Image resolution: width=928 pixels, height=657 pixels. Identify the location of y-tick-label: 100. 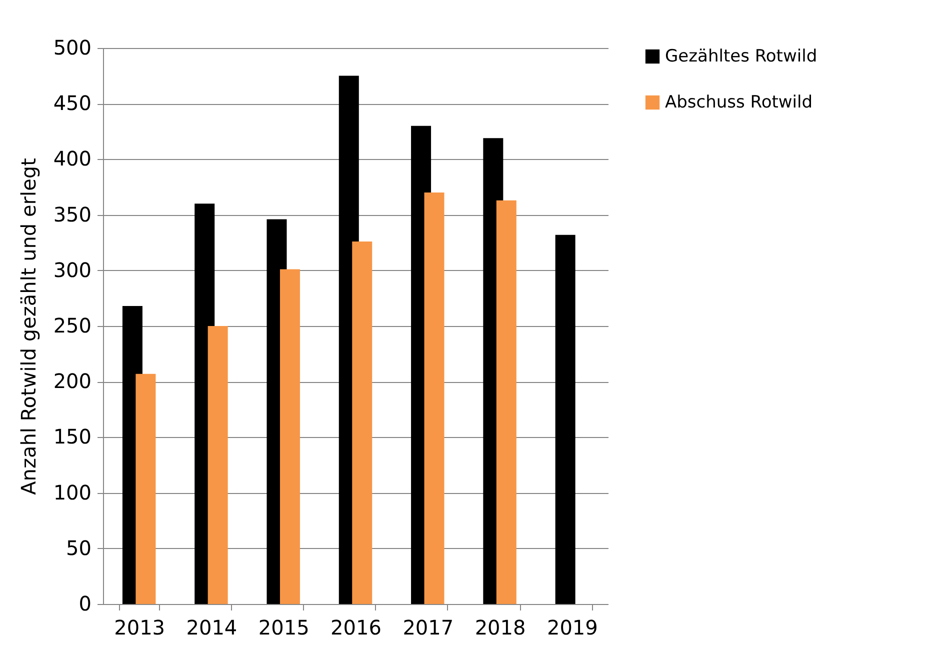
(72, 492).